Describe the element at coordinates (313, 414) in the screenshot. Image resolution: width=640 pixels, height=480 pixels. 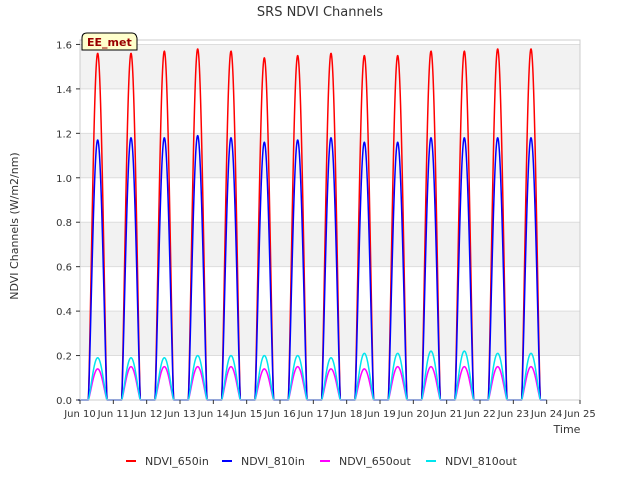
I see `x-tick-label: Jun 17` at that location.